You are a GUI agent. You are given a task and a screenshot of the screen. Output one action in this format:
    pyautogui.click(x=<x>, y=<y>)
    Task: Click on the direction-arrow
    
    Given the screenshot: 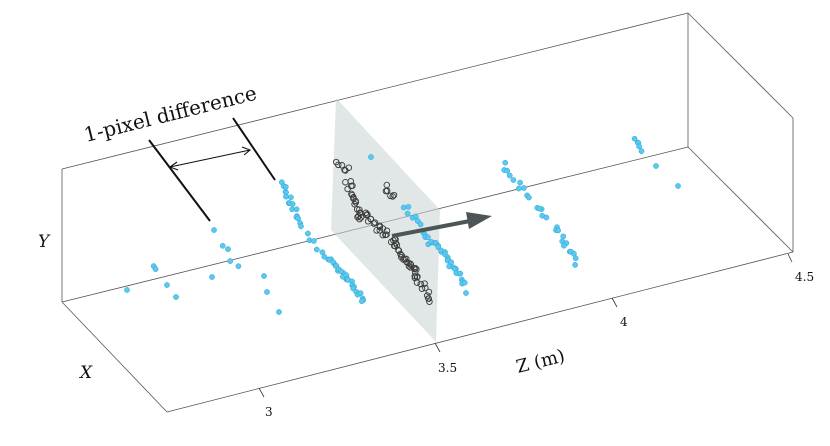 What is the action you would take?
    pyautogui.click(x=441, y=225)
    